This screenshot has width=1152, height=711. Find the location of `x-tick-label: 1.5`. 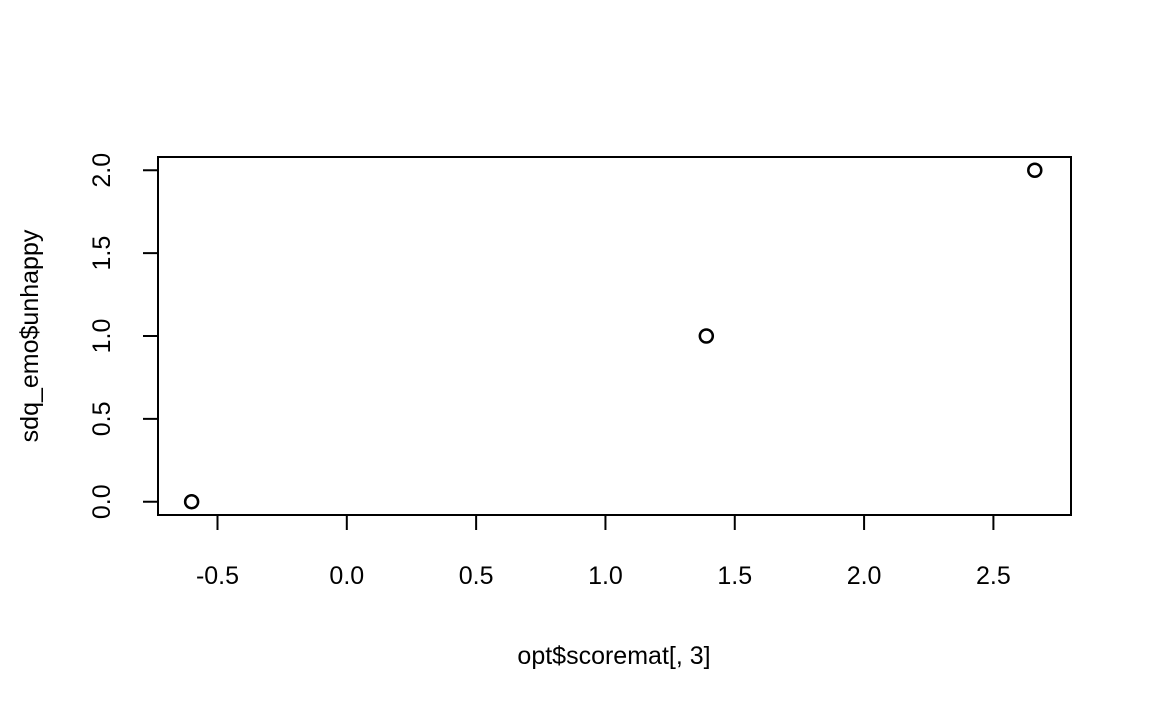

x-tick-label: 1.5 is located at coordinates (734, 576).